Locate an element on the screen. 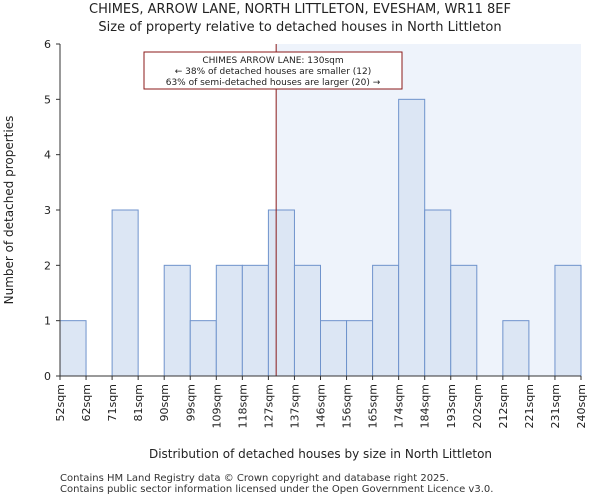 Image resolution: width=600 pixels, height=500 pixels. x-tick-label: 99sqm is located at coordinates (190, 402).